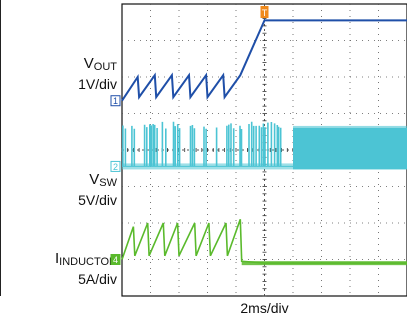  Describe the element at coordinates (108, 183) in the screenshot. I see `vsw-subscript: SW` at that location.